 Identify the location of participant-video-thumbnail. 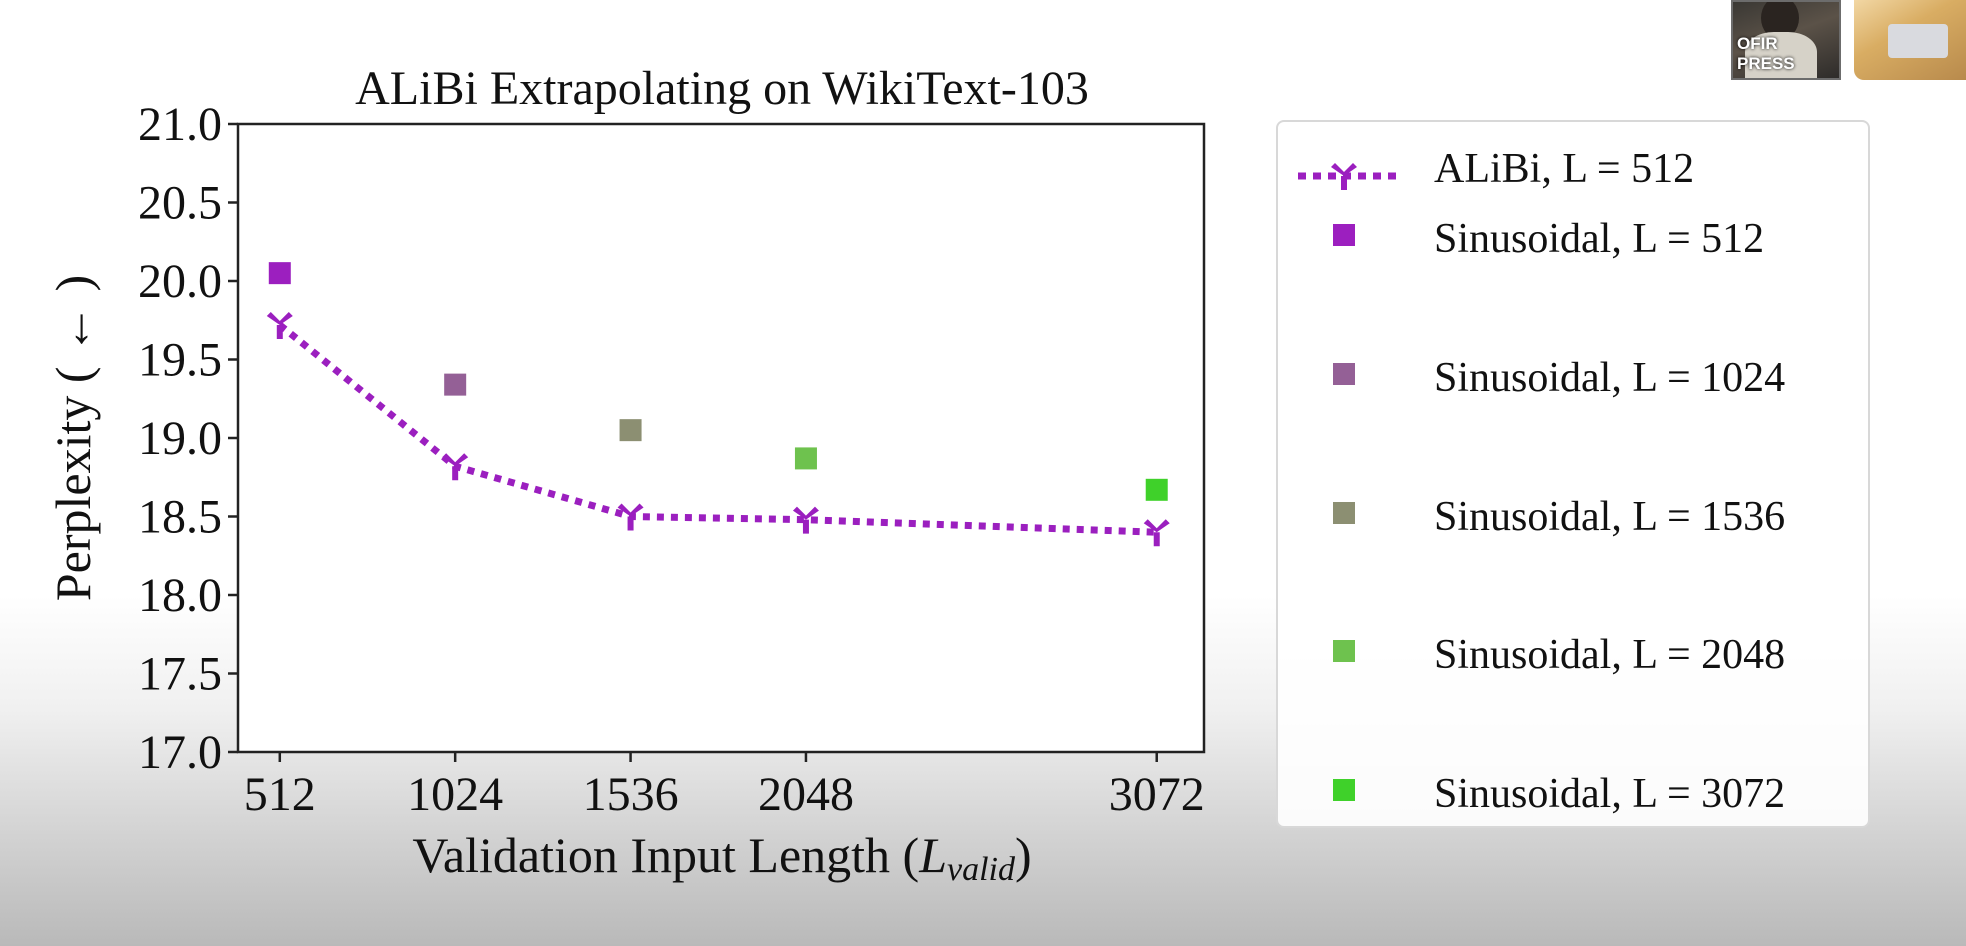
(1910, 40).